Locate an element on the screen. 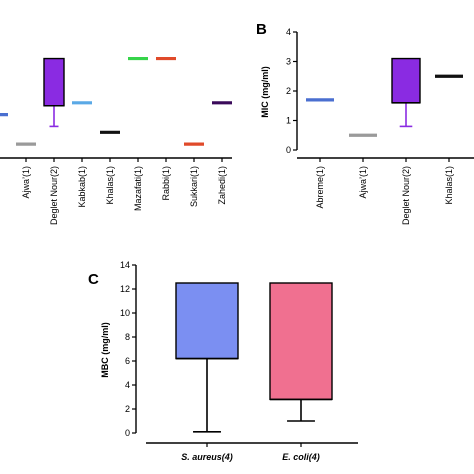  panel-c-y-axis-label: MBC (mg/ml) is located at coordinates (105, 350).